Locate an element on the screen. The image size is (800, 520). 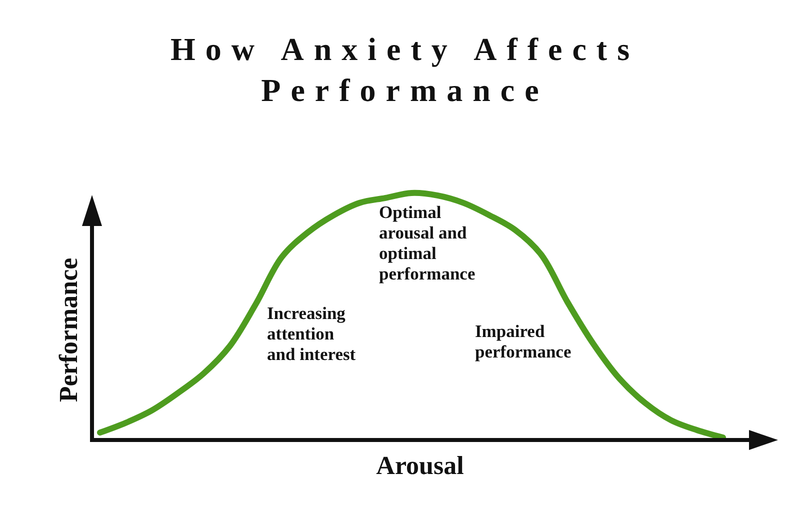
annotation: Optimal arousal and optimal performance is located at coordinates (427, 243).